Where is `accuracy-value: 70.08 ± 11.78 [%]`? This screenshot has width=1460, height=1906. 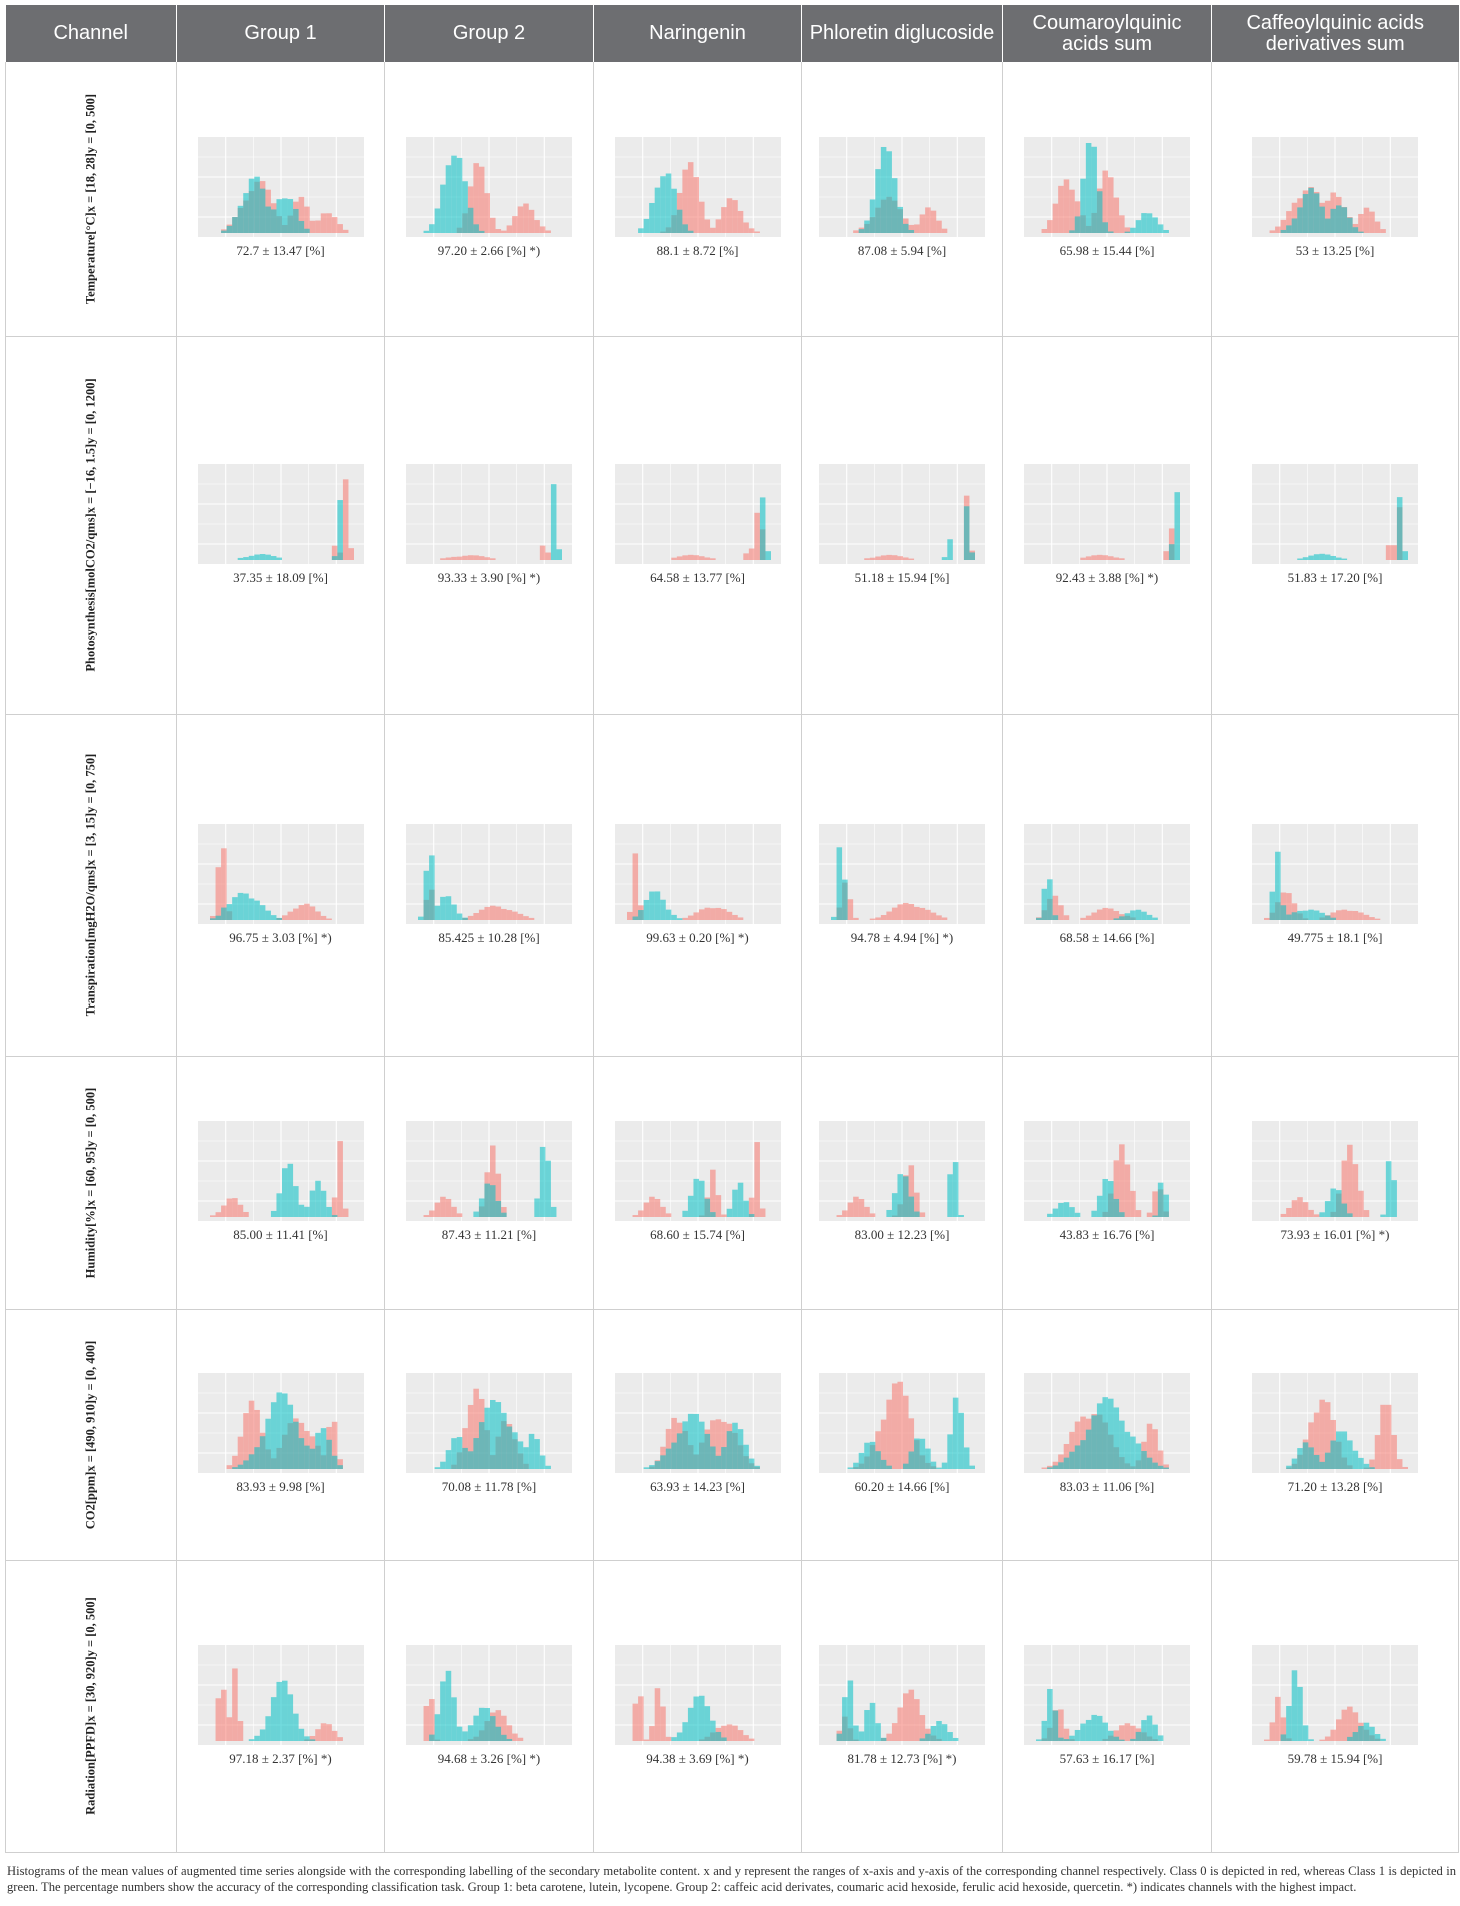
accuracy-value: 70.08 ± 11.78 [%] is located at coordinates (489, 1486).